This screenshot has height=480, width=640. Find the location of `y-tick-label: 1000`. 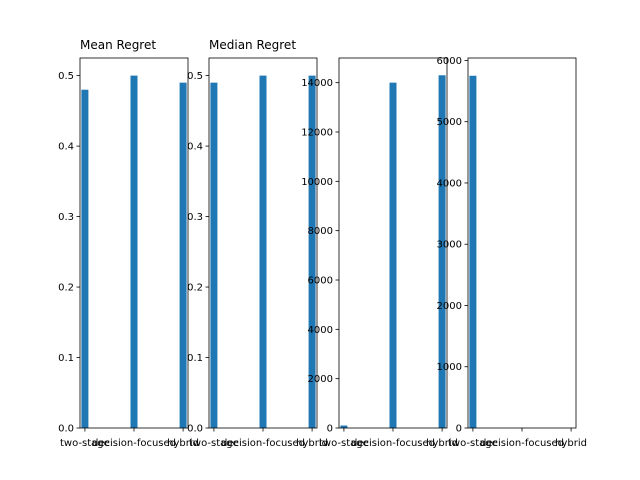

y-tick-label: 1000 is located at coordinates (449, 367).